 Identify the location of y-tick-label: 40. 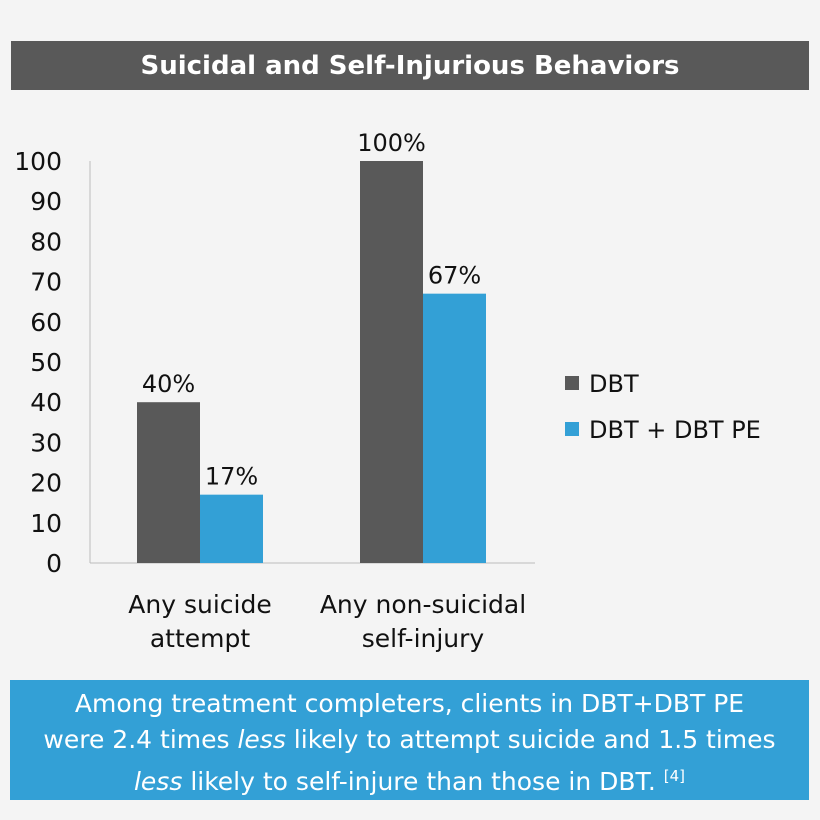
(46, 402).